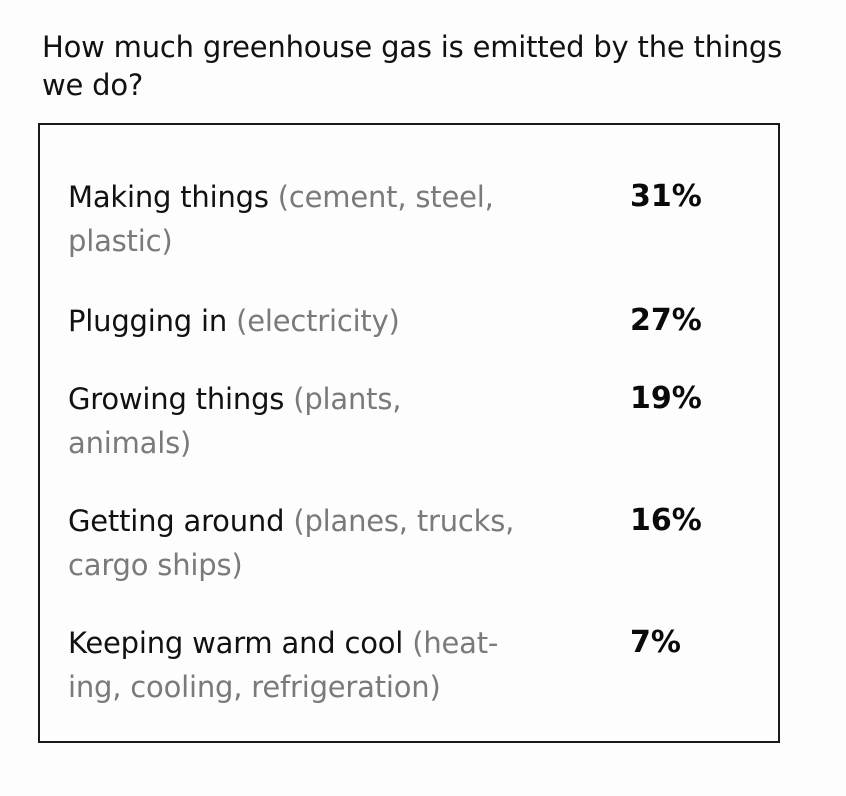 The width and height of the screenshot is (846, 796). I want to click on row-category: Making things, so click(168, 197).